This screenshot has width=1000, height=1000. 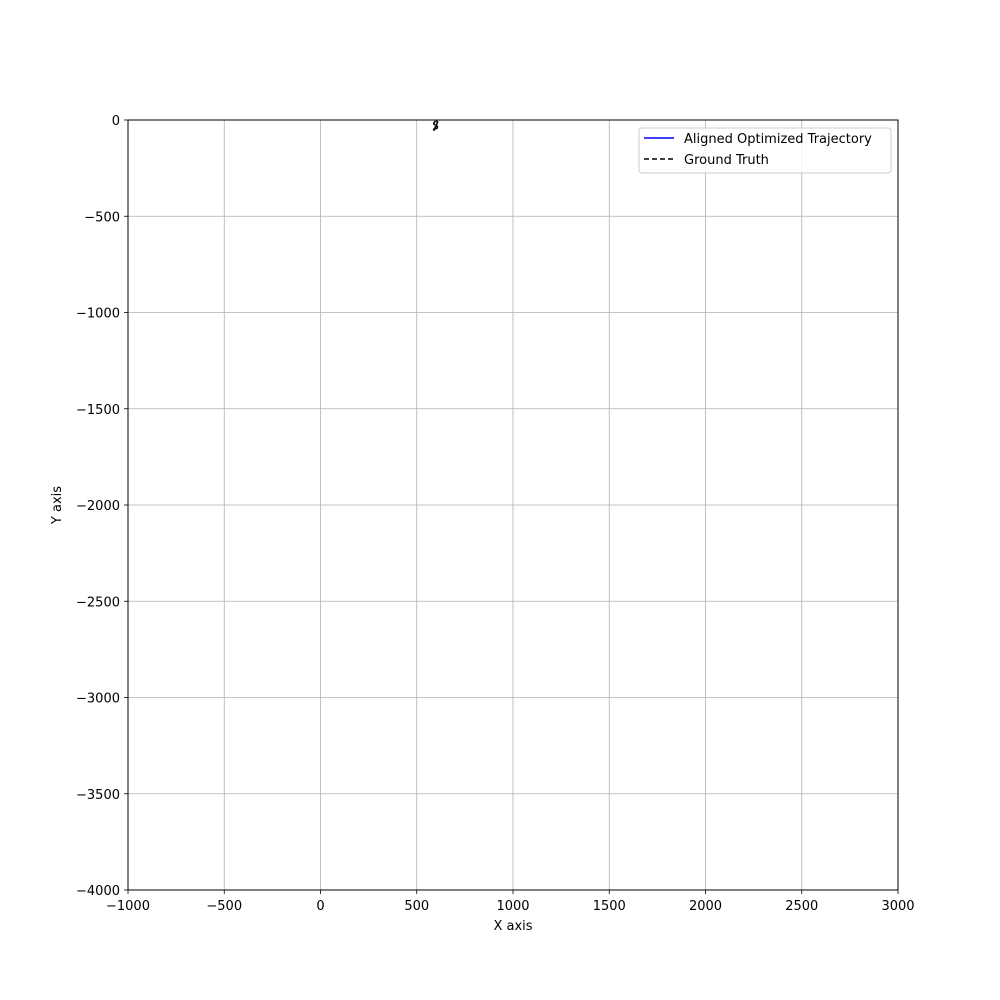 I want to click on y-tick-label: −1000, so click(x=98, y=314).